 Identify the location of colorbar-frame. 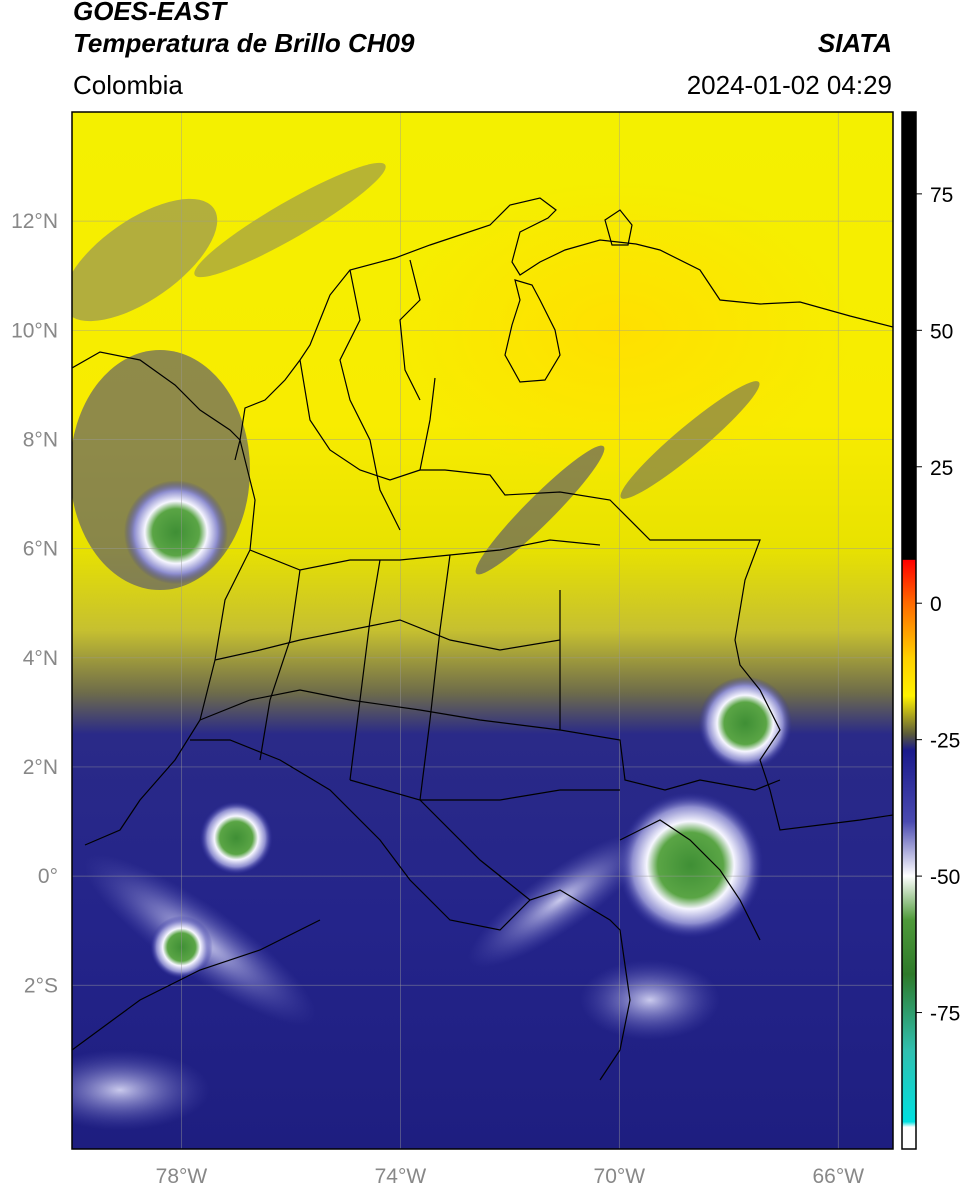
(909, 630).